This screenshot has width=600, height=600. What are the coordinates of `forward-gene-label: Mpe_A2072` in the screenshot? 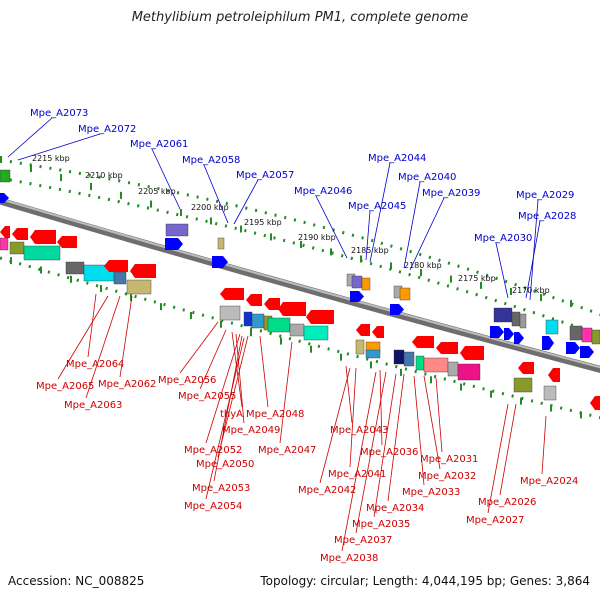 It's located at (107, 129).